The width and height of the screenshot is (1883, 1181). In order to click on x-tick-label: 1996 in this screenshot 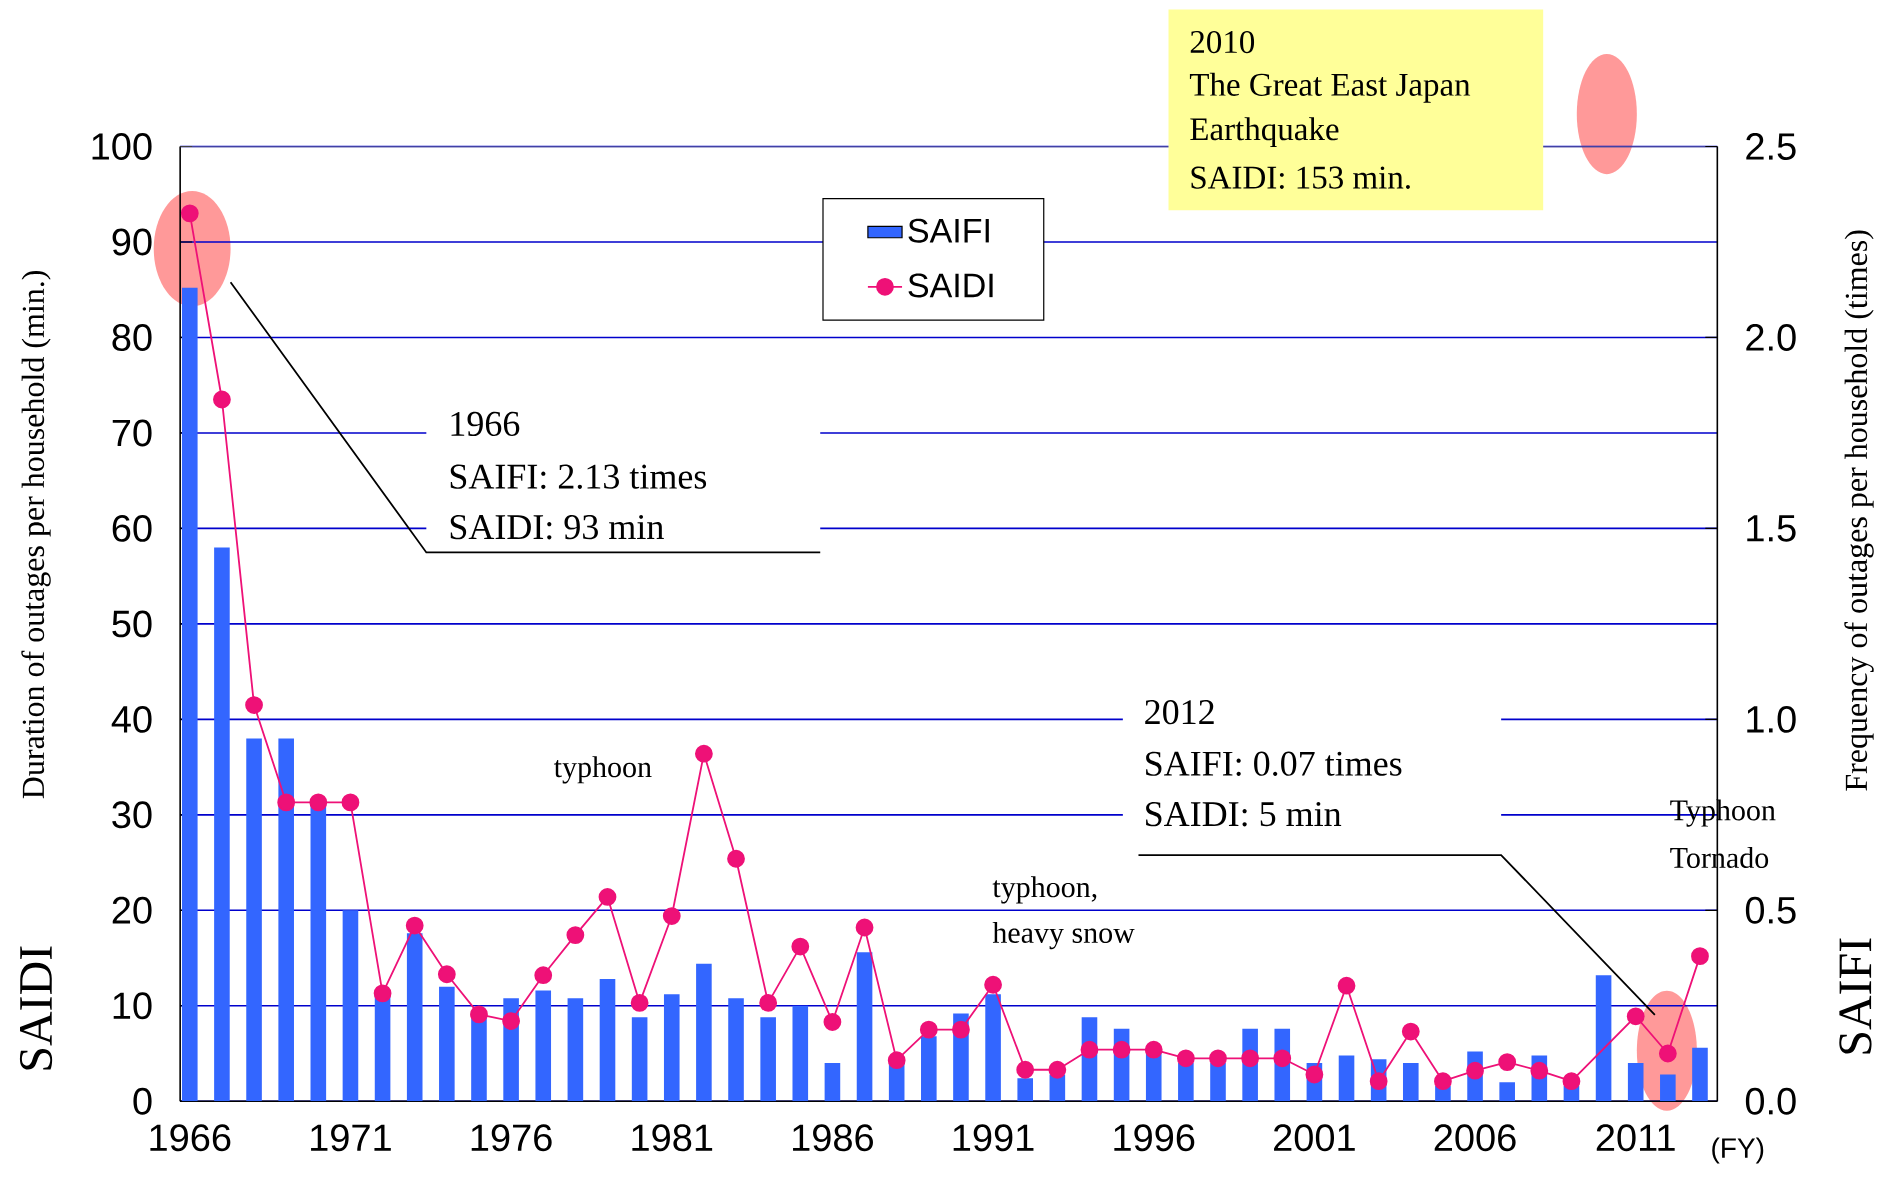, I will do `click(1154, 1138)`.